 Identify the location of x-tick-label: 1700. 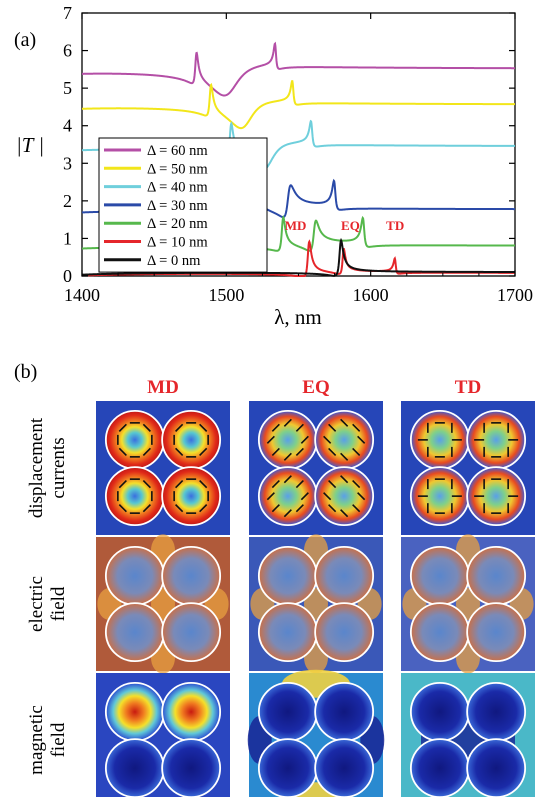
(515, 295).